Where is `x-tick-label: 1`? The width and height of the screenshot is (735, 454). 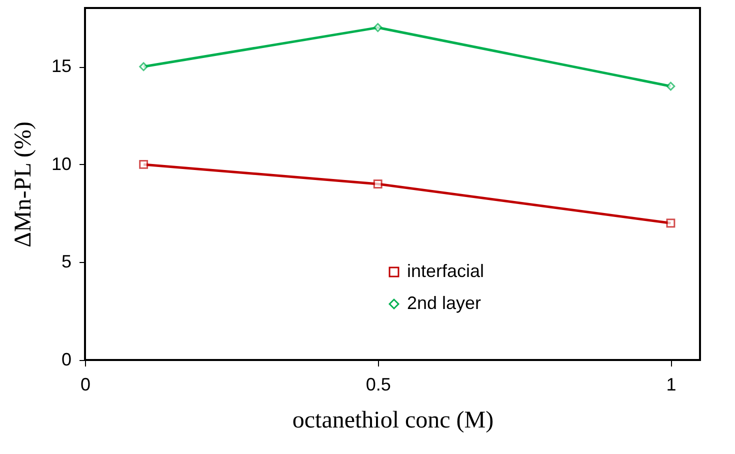 x-tick-label: 1 is located at coordinates (671, 384).